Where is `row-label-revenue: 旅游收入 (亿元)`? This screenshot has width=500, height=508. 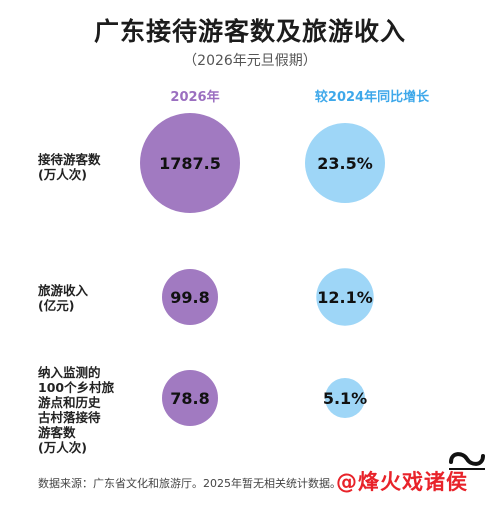
row-label-revenue: 旅游收入 (亿元) is located at coordinates (63, 298).